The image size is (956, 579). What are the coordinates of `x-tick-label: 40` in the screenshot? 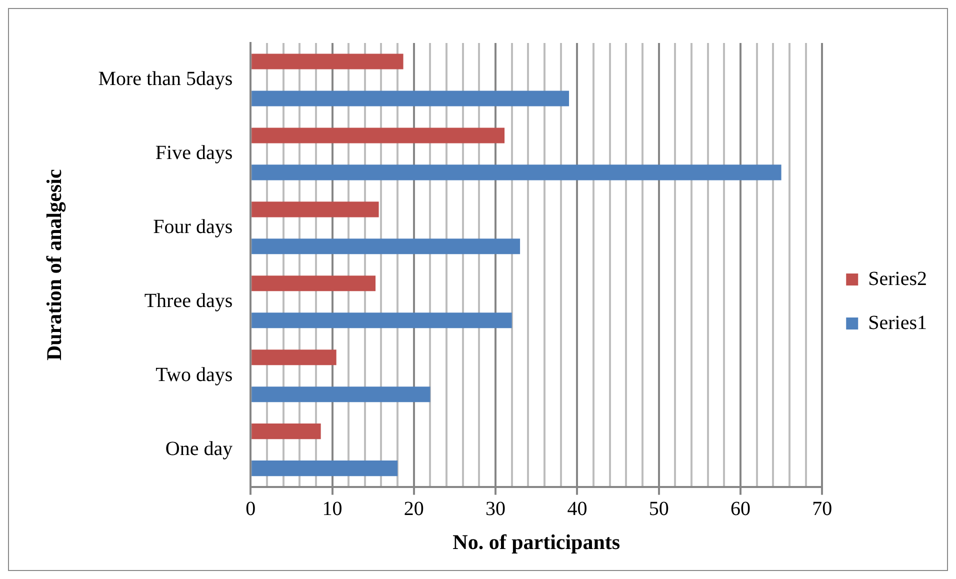 It's located at (577, 509).